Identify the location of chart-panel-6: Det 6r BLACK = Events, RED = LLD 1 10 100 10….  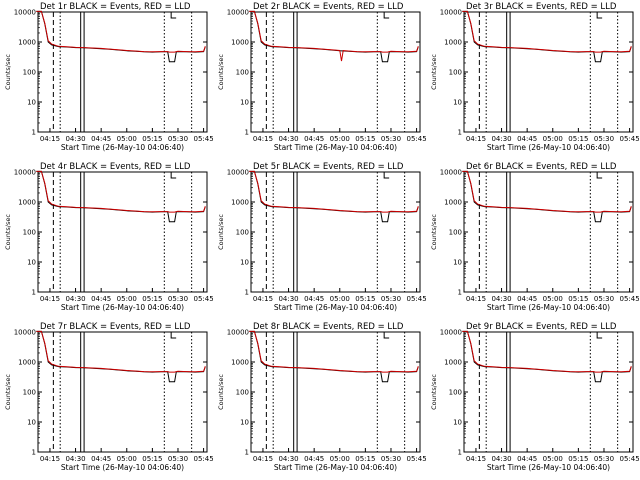
(532, 240).